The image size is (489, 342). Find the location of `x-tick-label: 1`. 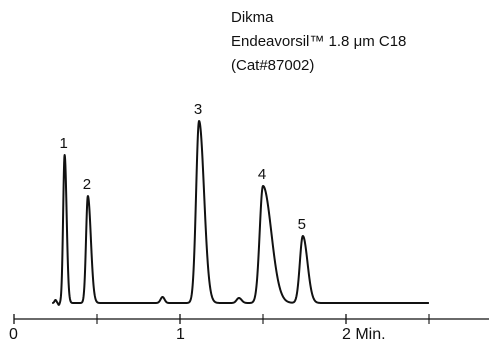

x-tick-label: 1 is located at coordinates (180, 334).